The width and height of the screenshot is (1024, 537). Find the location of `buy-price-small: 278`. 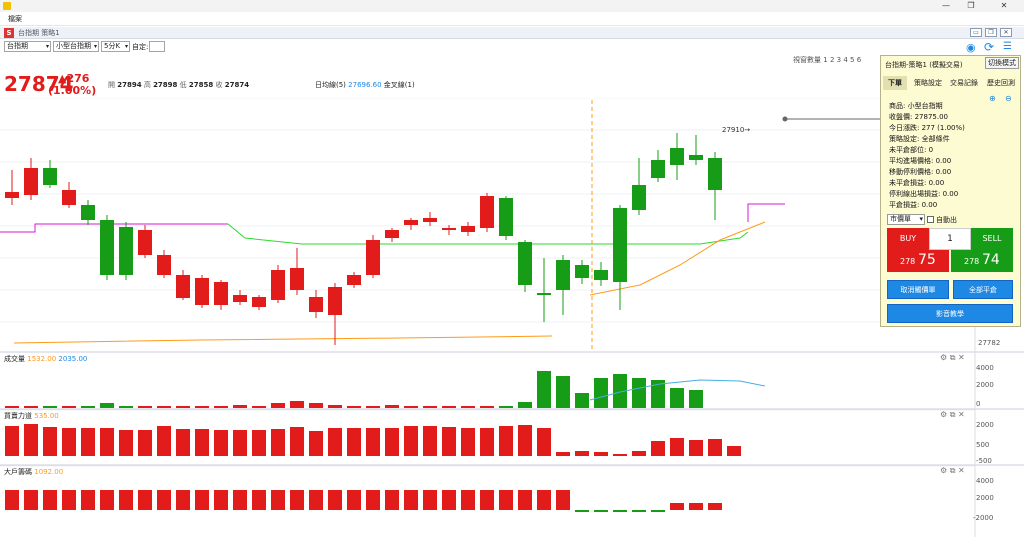

buy-price-small: 278 is located at coordinates (908, 261).